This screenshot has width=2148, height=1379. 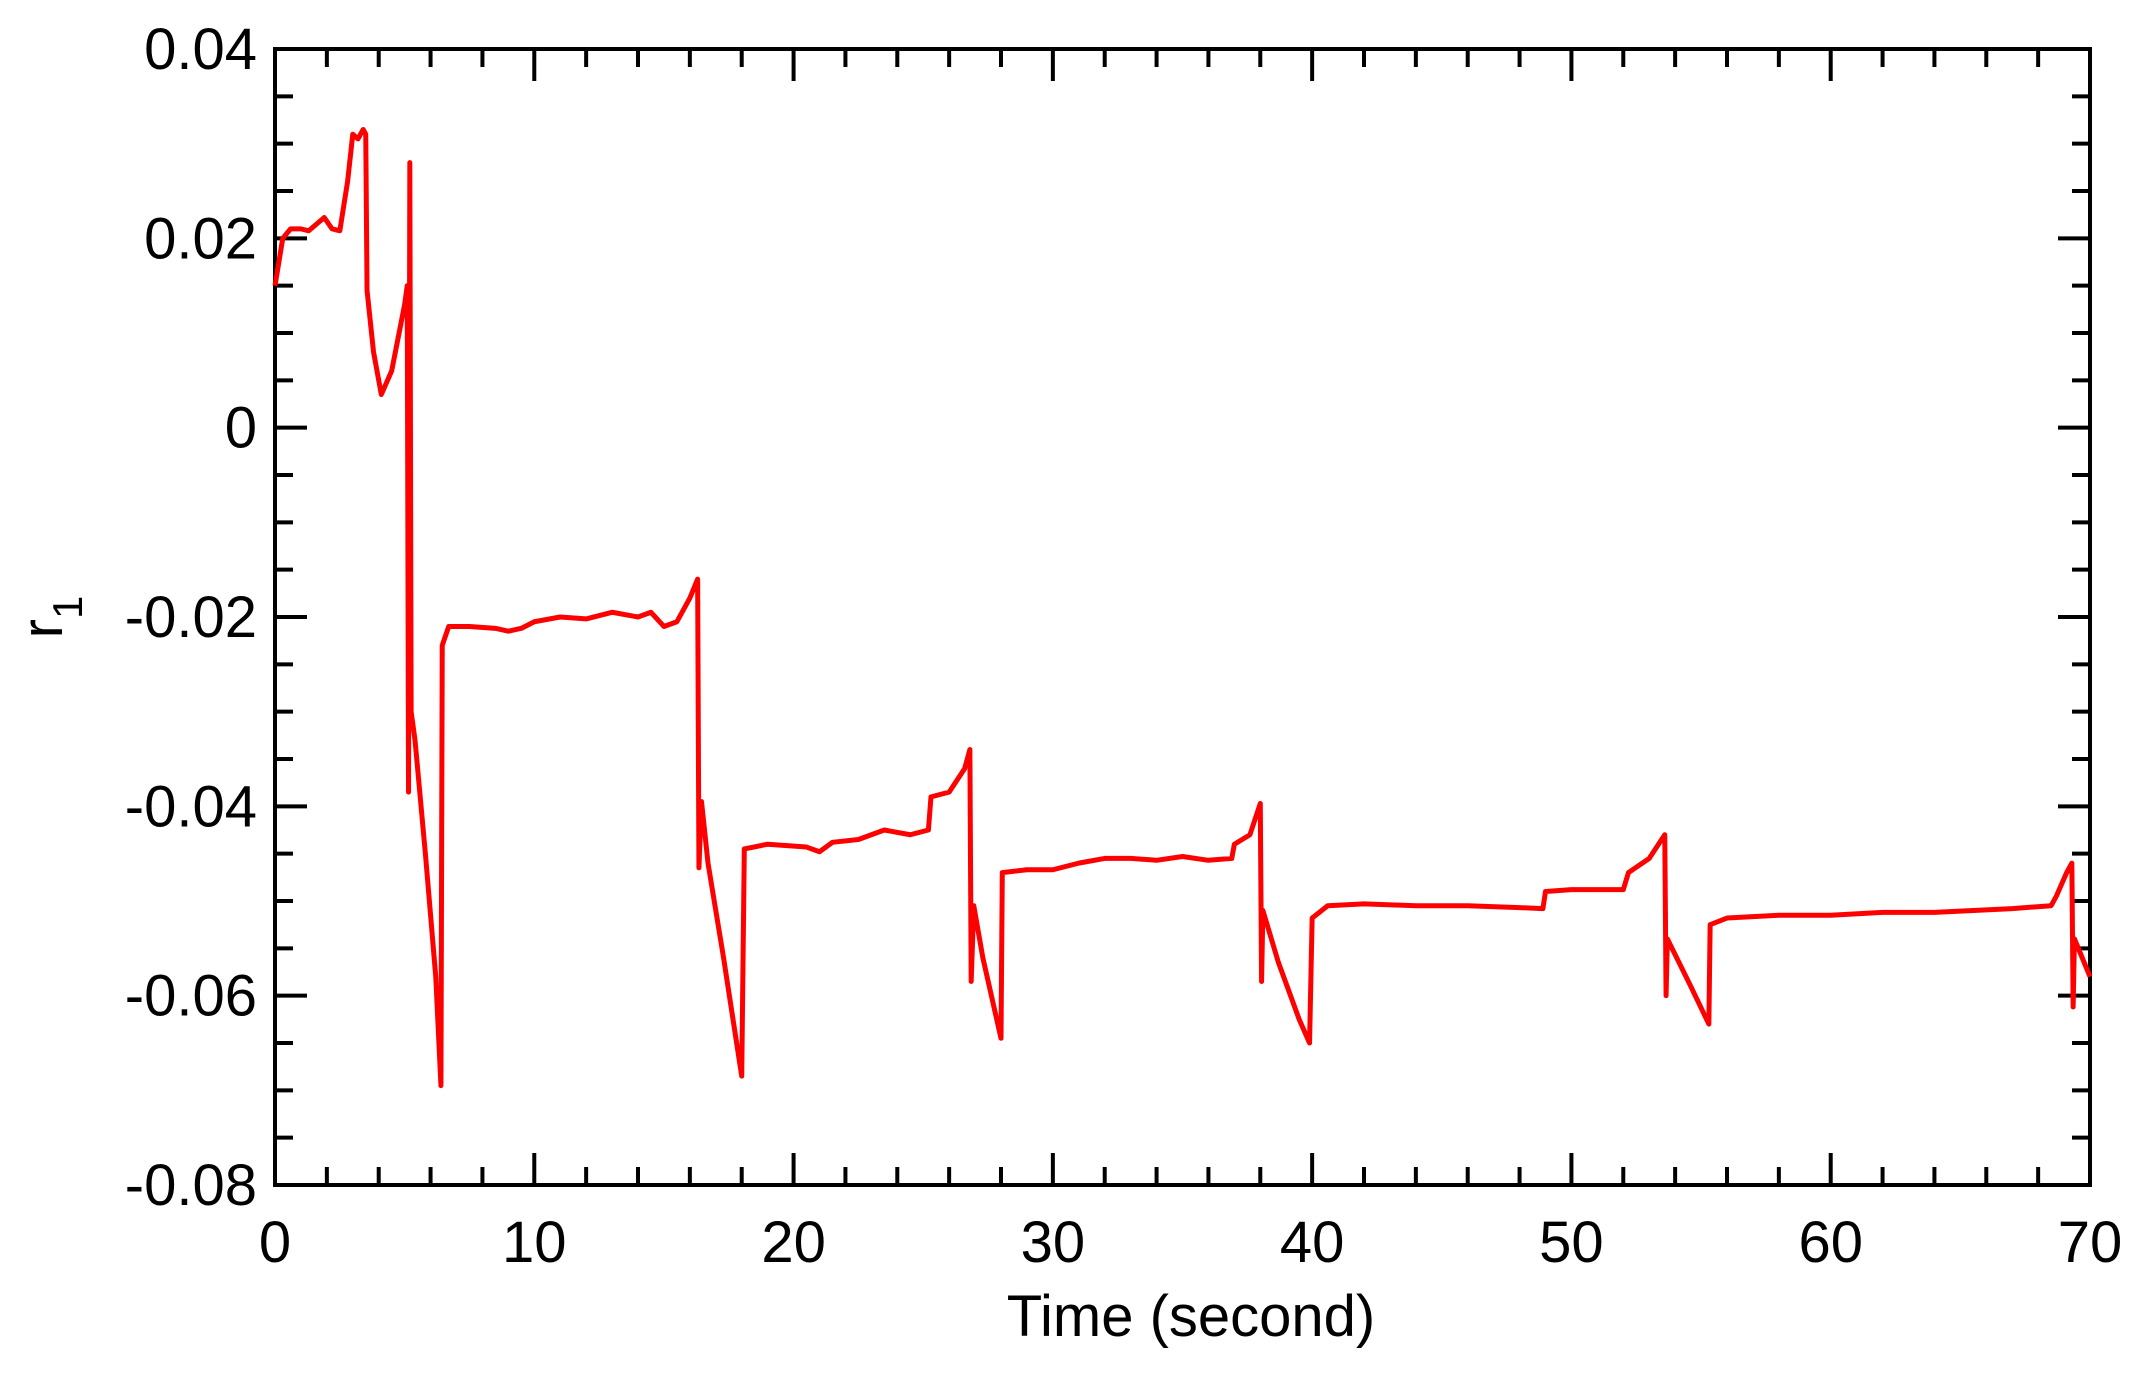 What do you see at coordinates (2090, 1242) in the screenshot?
I see `x-tick-label: 70` at bounding box center [2090, 1242].